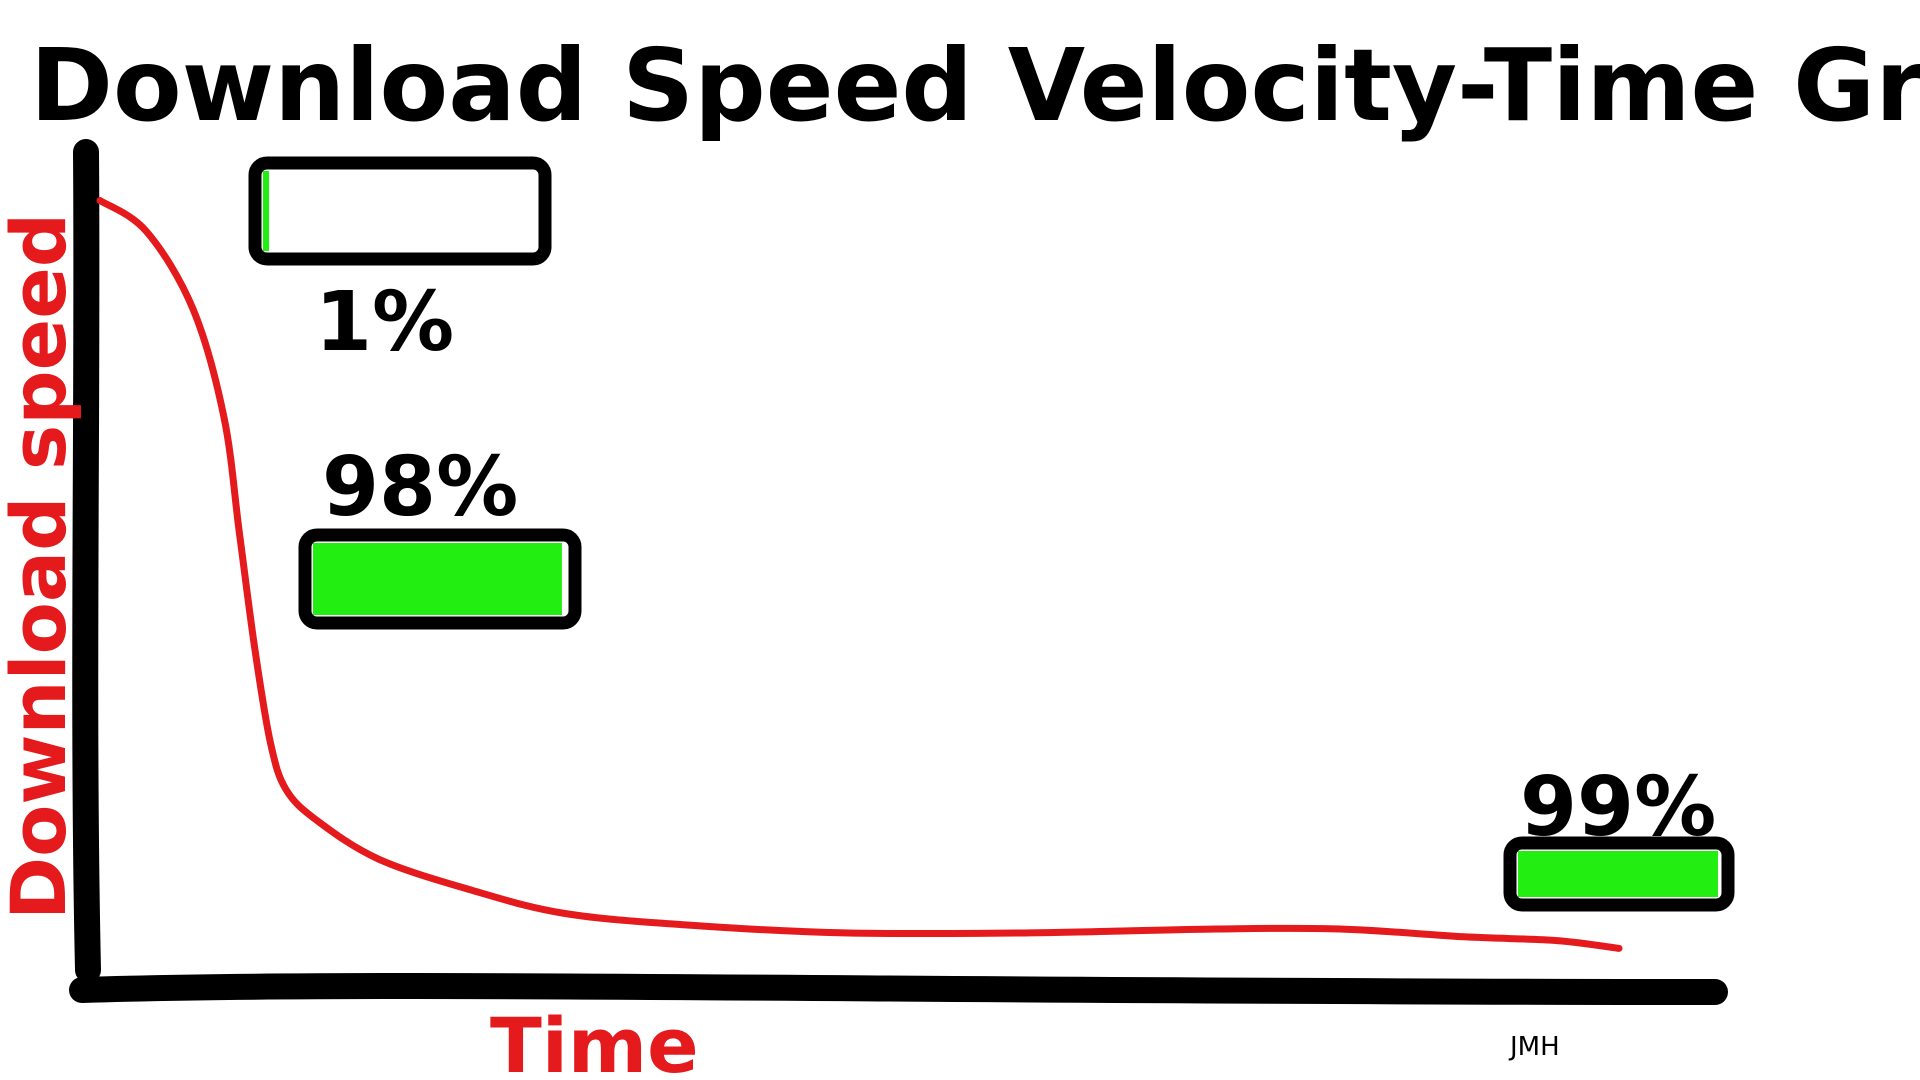  Describe the element at coordinates (975, 85) in the screenshot. I see `chart-title: Download Speed Velocity-Time Graph` at that location.